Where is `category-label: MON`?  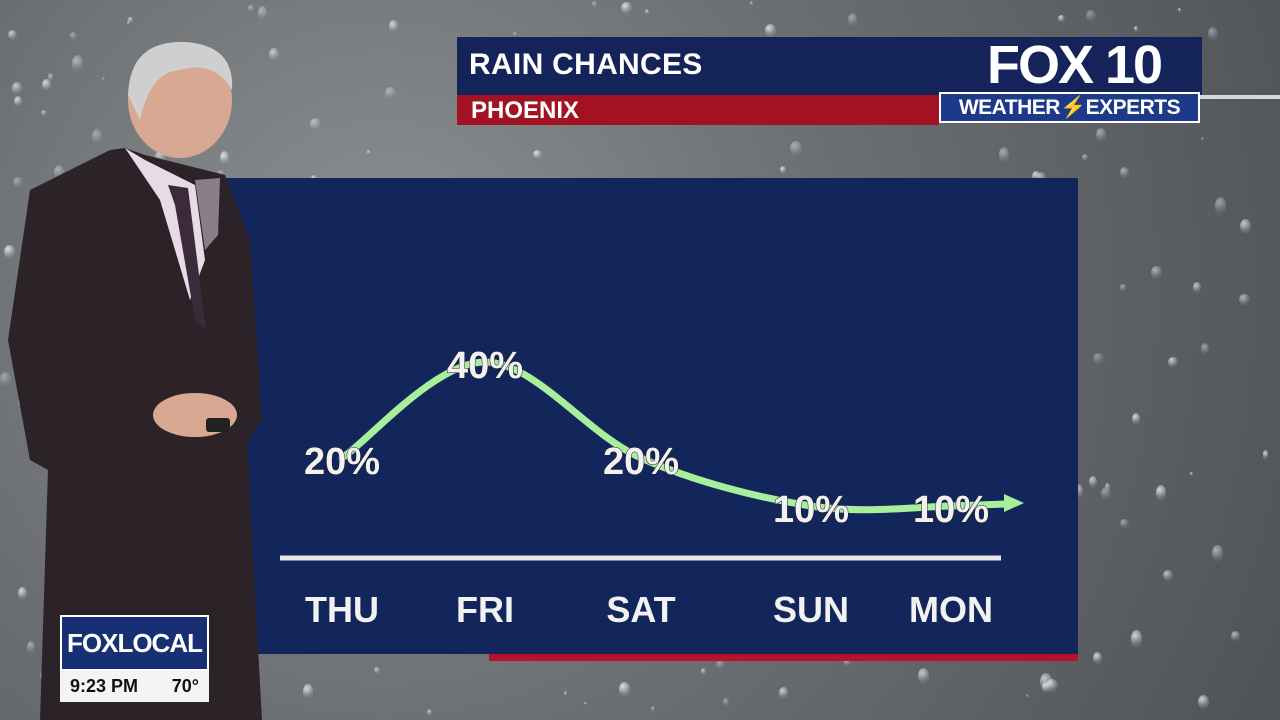 category-label: MON is located at coordinates (951, 609).